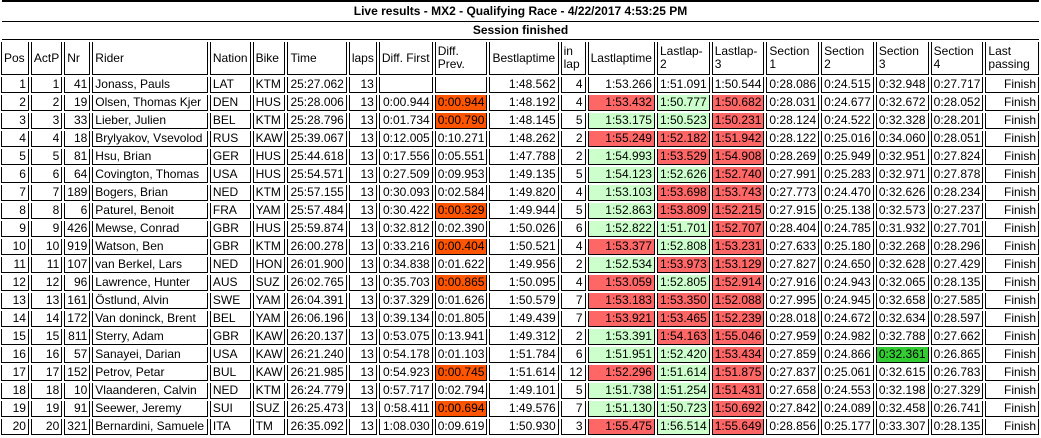 This screenshot has width=1041, height=438. What do you see at coordinates (317, 139) in the screenshot?
I see `cell-time: 25:39.067` at bounding box center [317, 139].